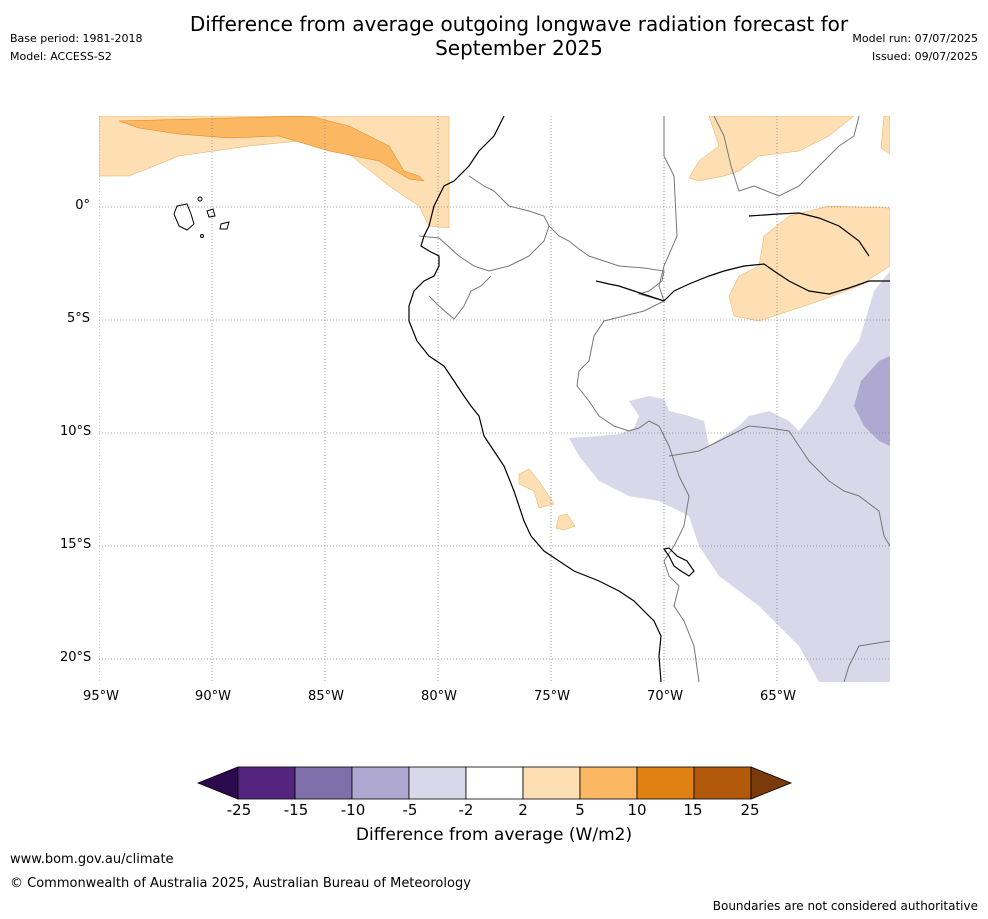  What do you see at coordinates (239, 810) in the screenshot?
I see `colorbar-tick: -25` at bounding box center [239, 810].